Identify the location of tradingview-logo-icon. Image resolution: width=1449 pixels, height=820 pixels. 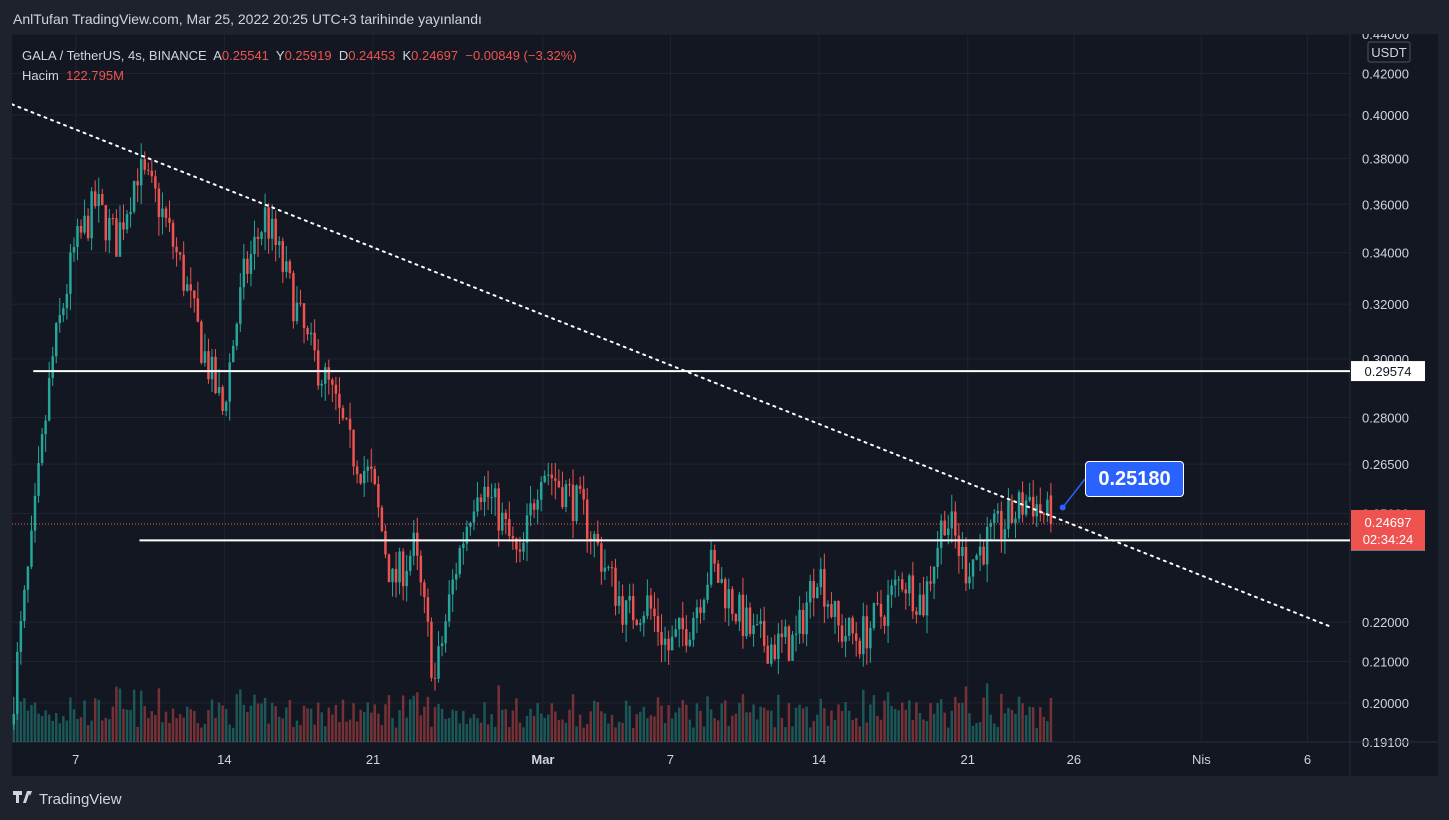
(24, 799).